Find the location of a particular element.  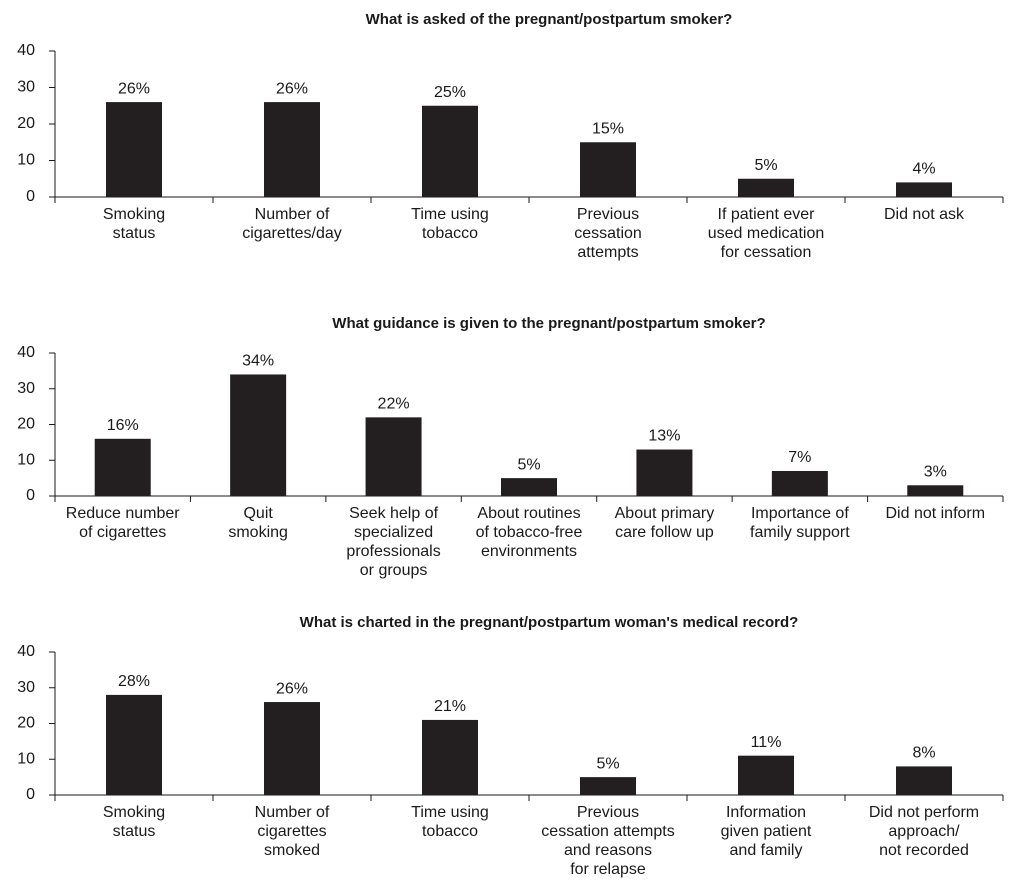

x-tick-label: Number of cigarettes smoked is located at coordinates (292, 831).